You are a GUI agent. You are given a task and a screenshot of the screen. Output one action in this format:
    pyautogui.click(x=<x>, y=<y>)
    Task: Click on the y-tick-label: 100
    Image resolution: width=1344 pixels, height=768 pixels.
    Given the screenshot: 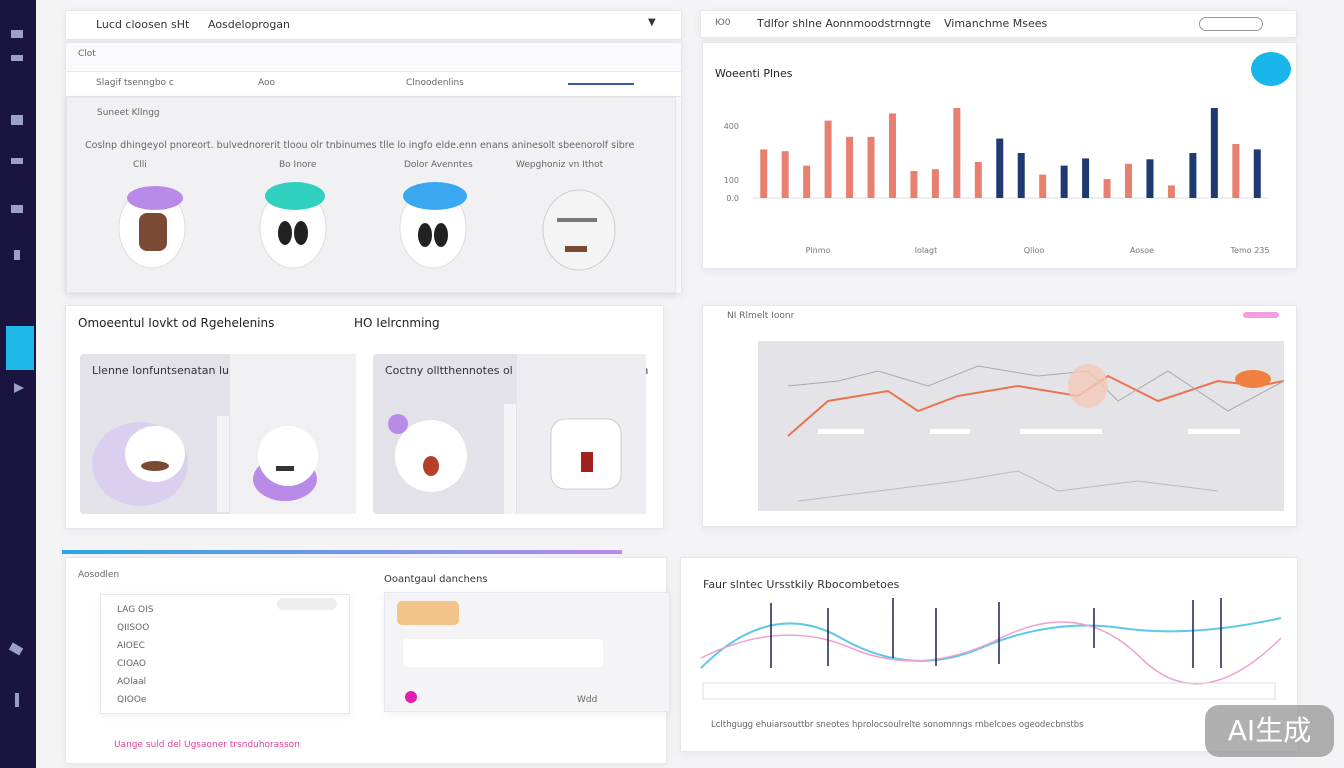 What is the action you would take?
    pyautogui.click(x=731, y=180)
    